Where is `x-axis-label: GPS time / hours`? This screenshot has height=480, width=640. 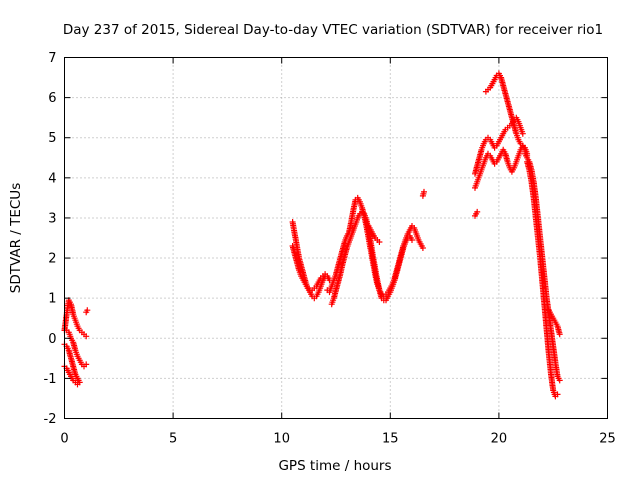 x-axis-label: GPS time / hours is located at coordinates (334, 466).